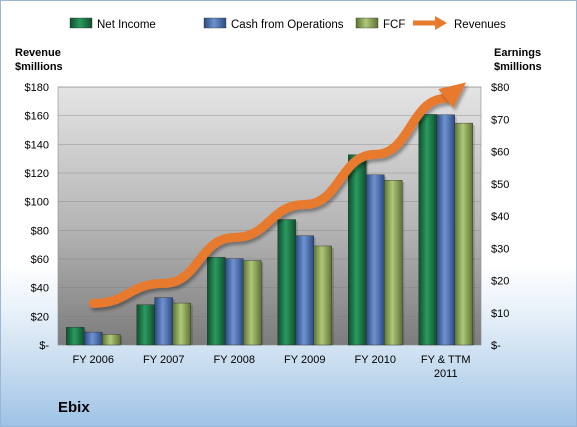  I want to click on right-tick-label: $60, so click(500, 153).